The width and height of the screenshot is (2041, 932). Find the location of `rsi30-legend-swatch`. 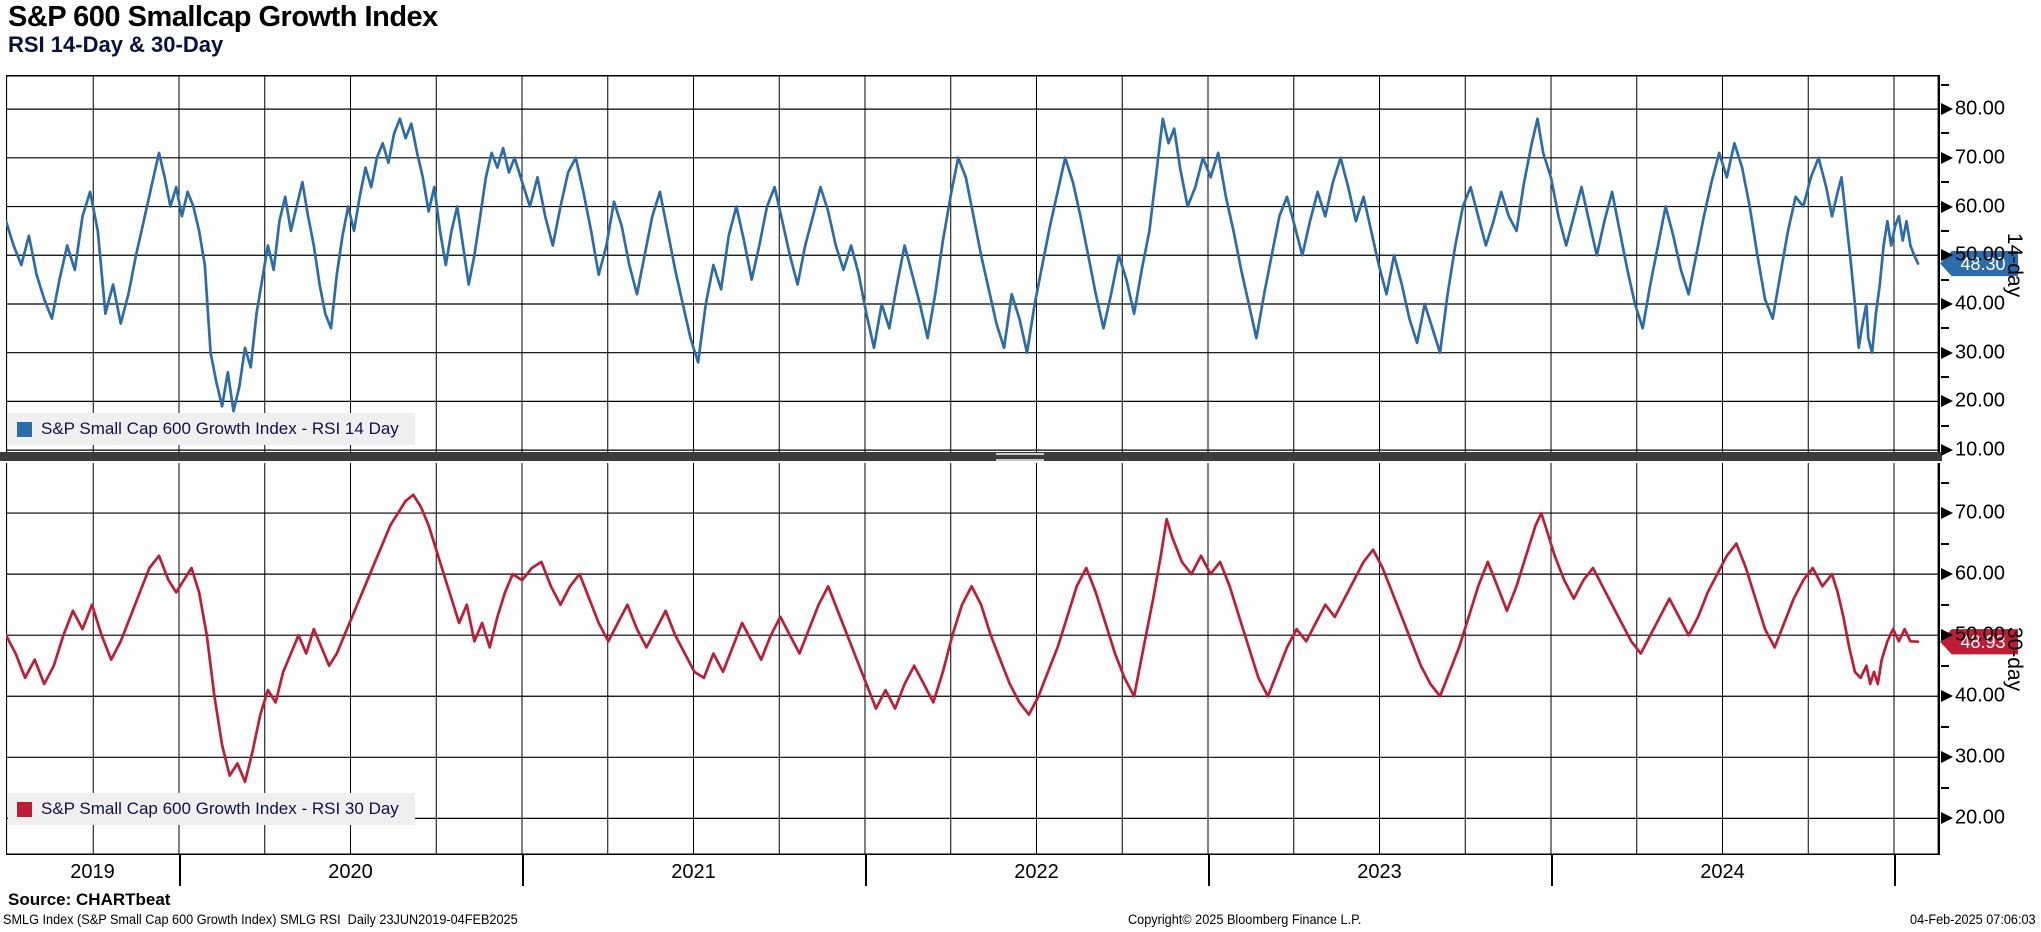

rsi30-legend-swatch is located at coordinates (24, 809).